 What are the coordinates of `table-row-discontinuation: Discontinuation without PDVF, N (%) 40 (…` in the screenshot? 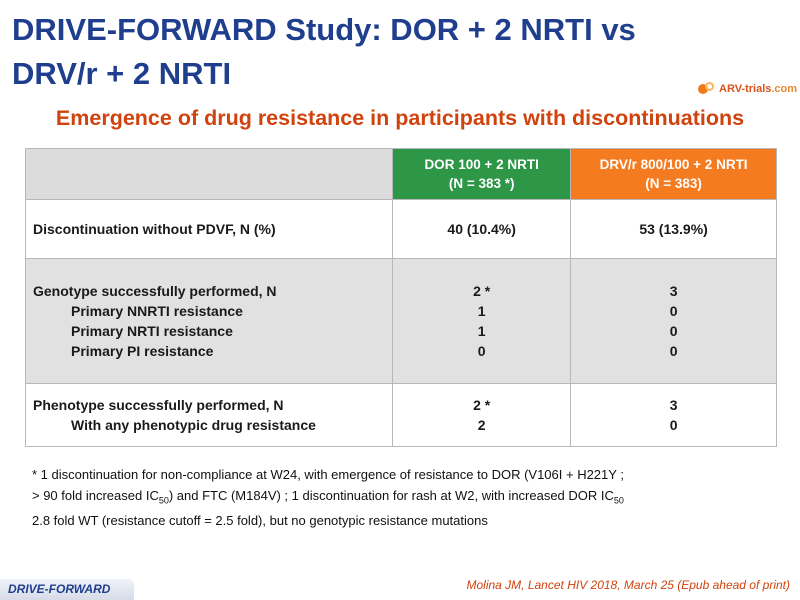 It's located at (400, 229).